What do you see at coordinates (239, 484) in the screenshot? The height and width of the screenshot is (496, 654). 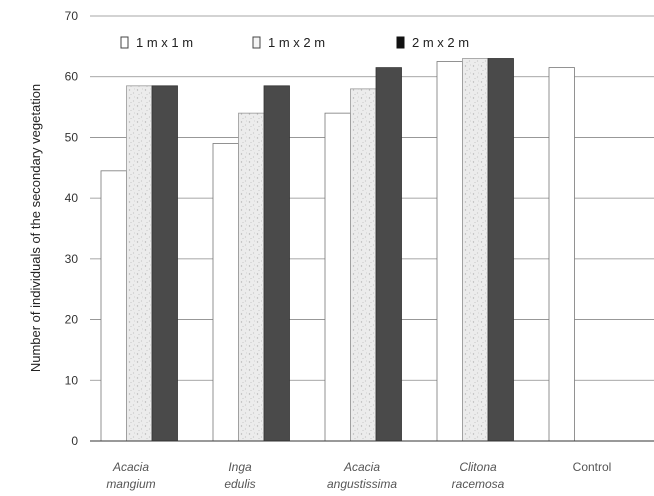 I see `category-label-2-line2: edulis` at bounding box center [239, 484].